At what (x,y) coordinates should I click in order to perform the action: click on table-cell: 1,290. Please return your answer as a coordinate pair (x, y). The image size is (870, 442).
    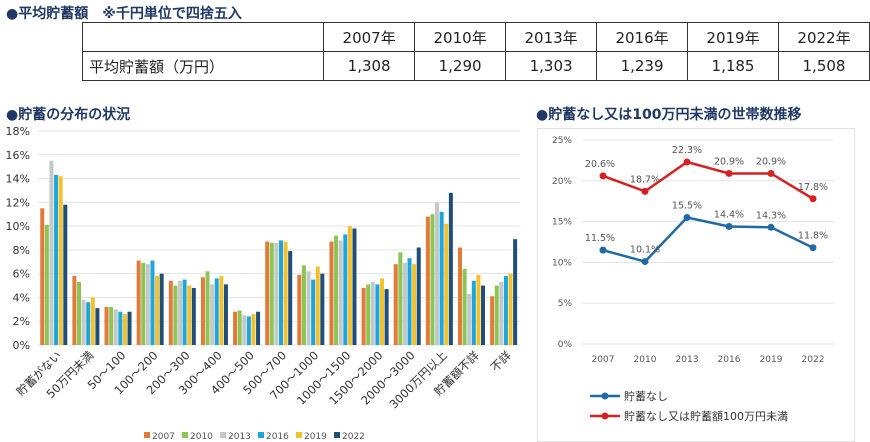
    Looking at the image, I should click on (460, 66).